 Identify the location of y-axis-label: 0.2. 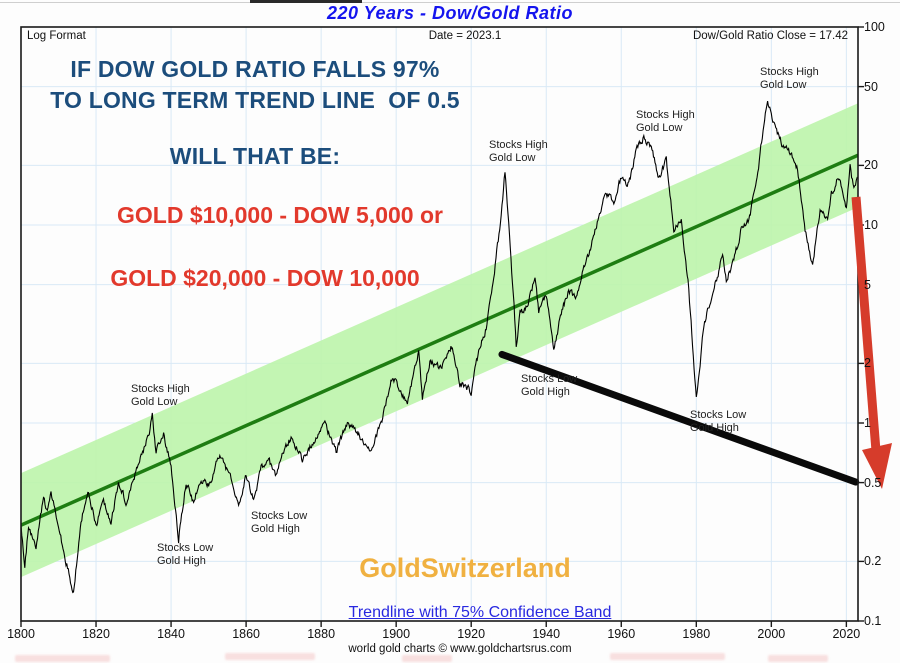
(873, 561).